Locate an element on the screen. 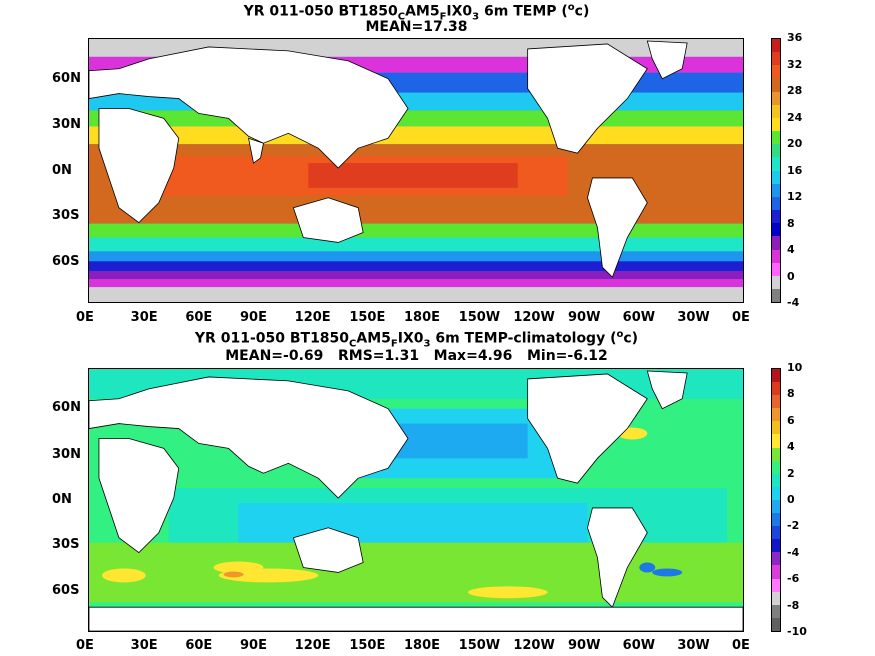 The image size is (875, 656). lon-tick-label: 60W is located at coordinates (639, 645).